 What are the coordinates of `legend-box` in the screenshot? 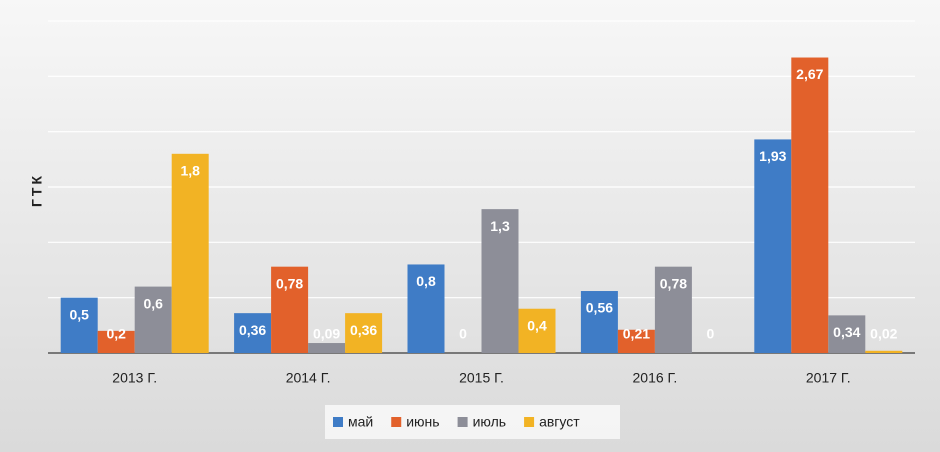 It's located at (472, 422).